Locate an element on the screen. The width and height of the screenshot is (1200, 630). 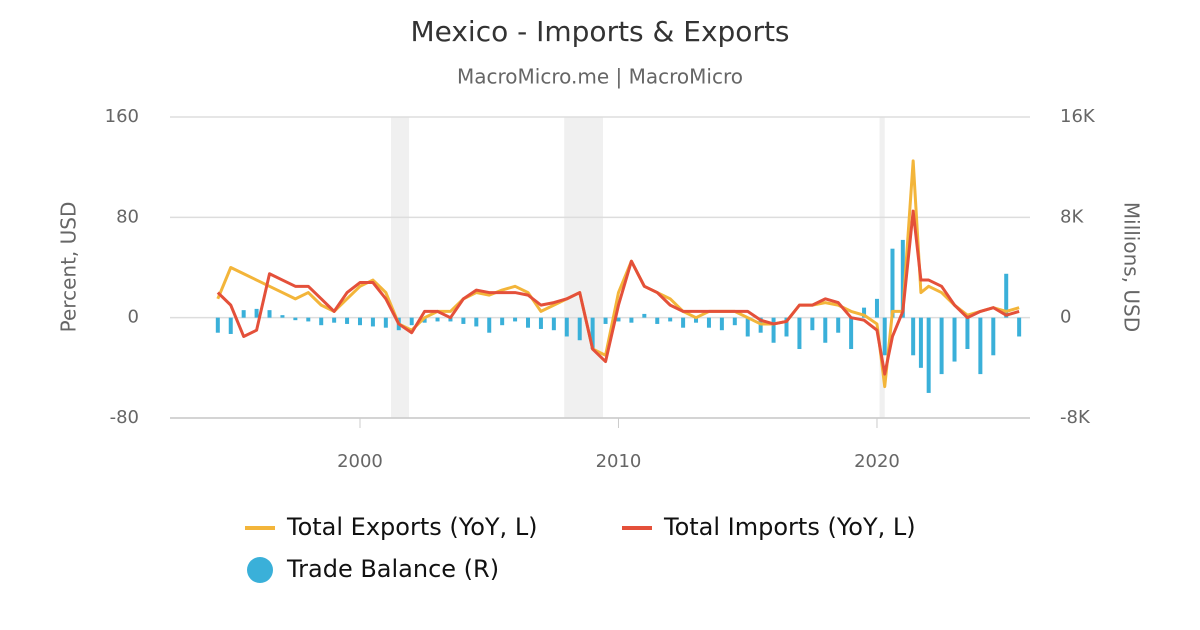
legend-item: Trade Balance (R) is located at coordinates (373, 569).